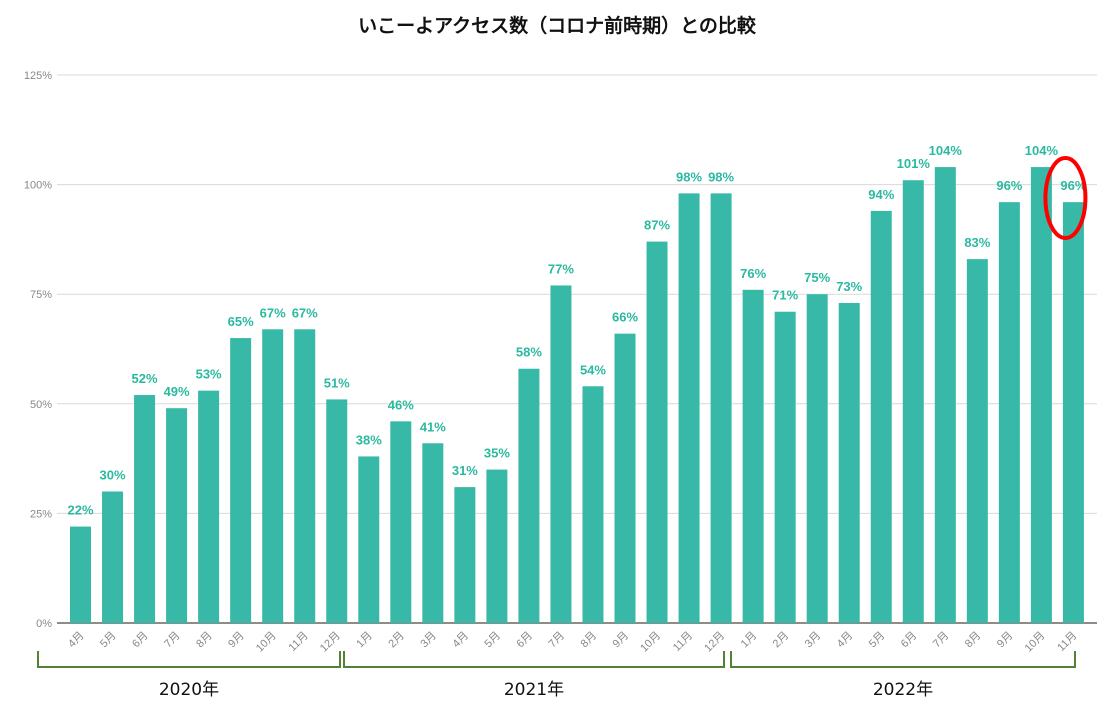  I want to click on data-label: 38%, so click(369, 439).